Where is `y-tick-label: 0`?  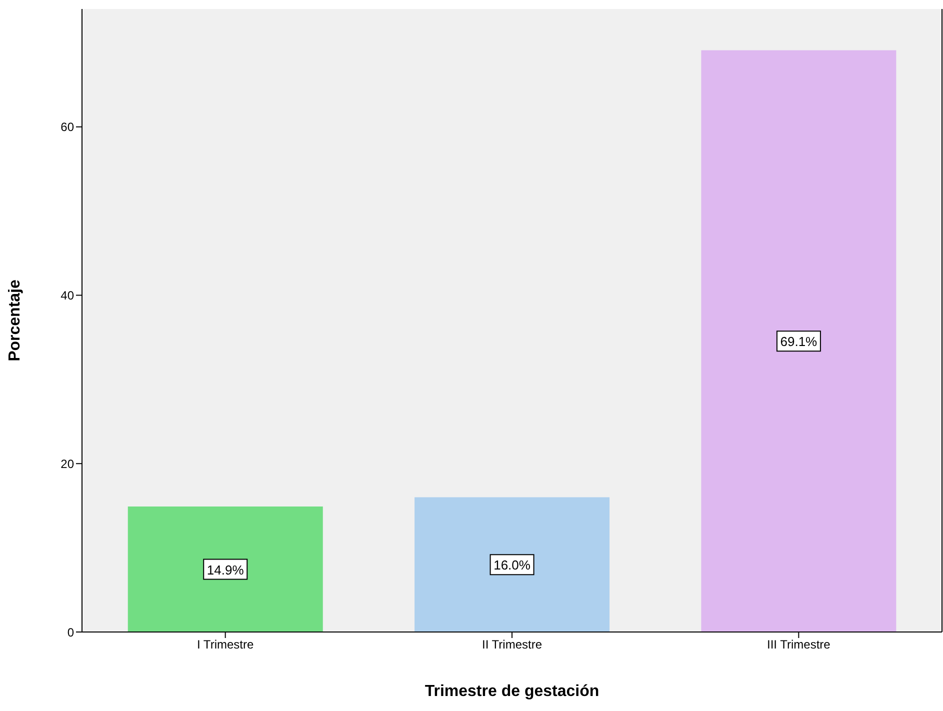 y-tick-label: 0 is located at coordinates (70, 632).